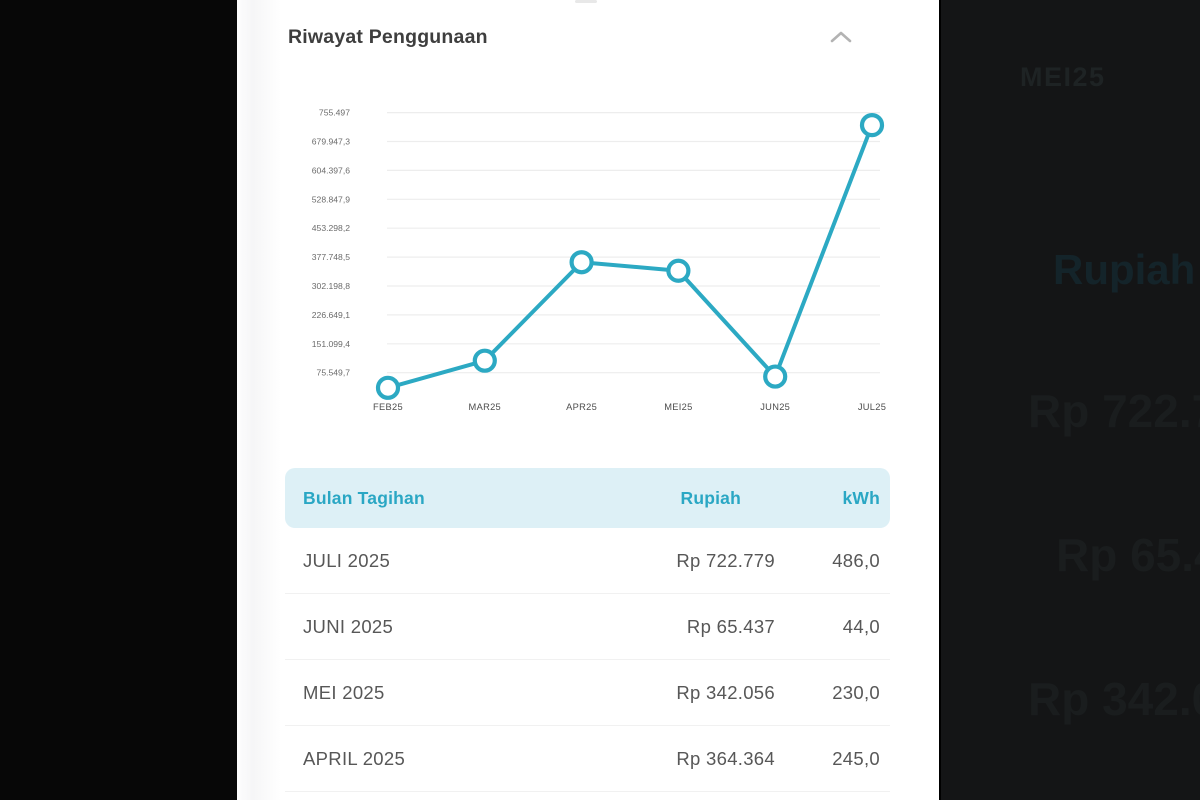 The width and height of the screenshot is (1200, 800). I want to click on cell-rupiah: Rp 722.779, so click(725, 560).